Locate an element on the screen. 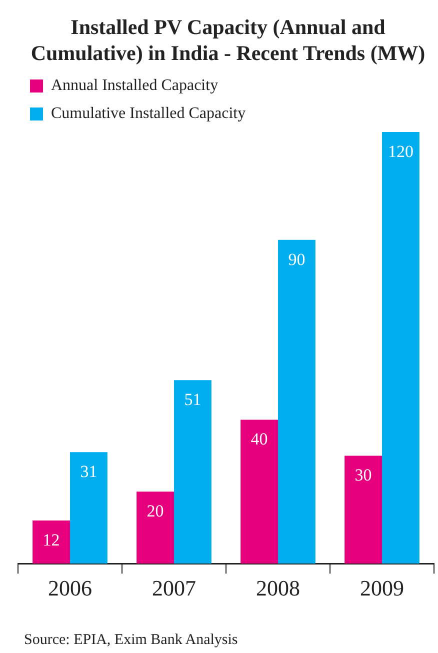 The width and height of the screenshot is (438, 653). chart-title: Installed PV Capacity (Annual and Cumulative) in India - Recent Trends (MW) is located at coordinates (228, 40).